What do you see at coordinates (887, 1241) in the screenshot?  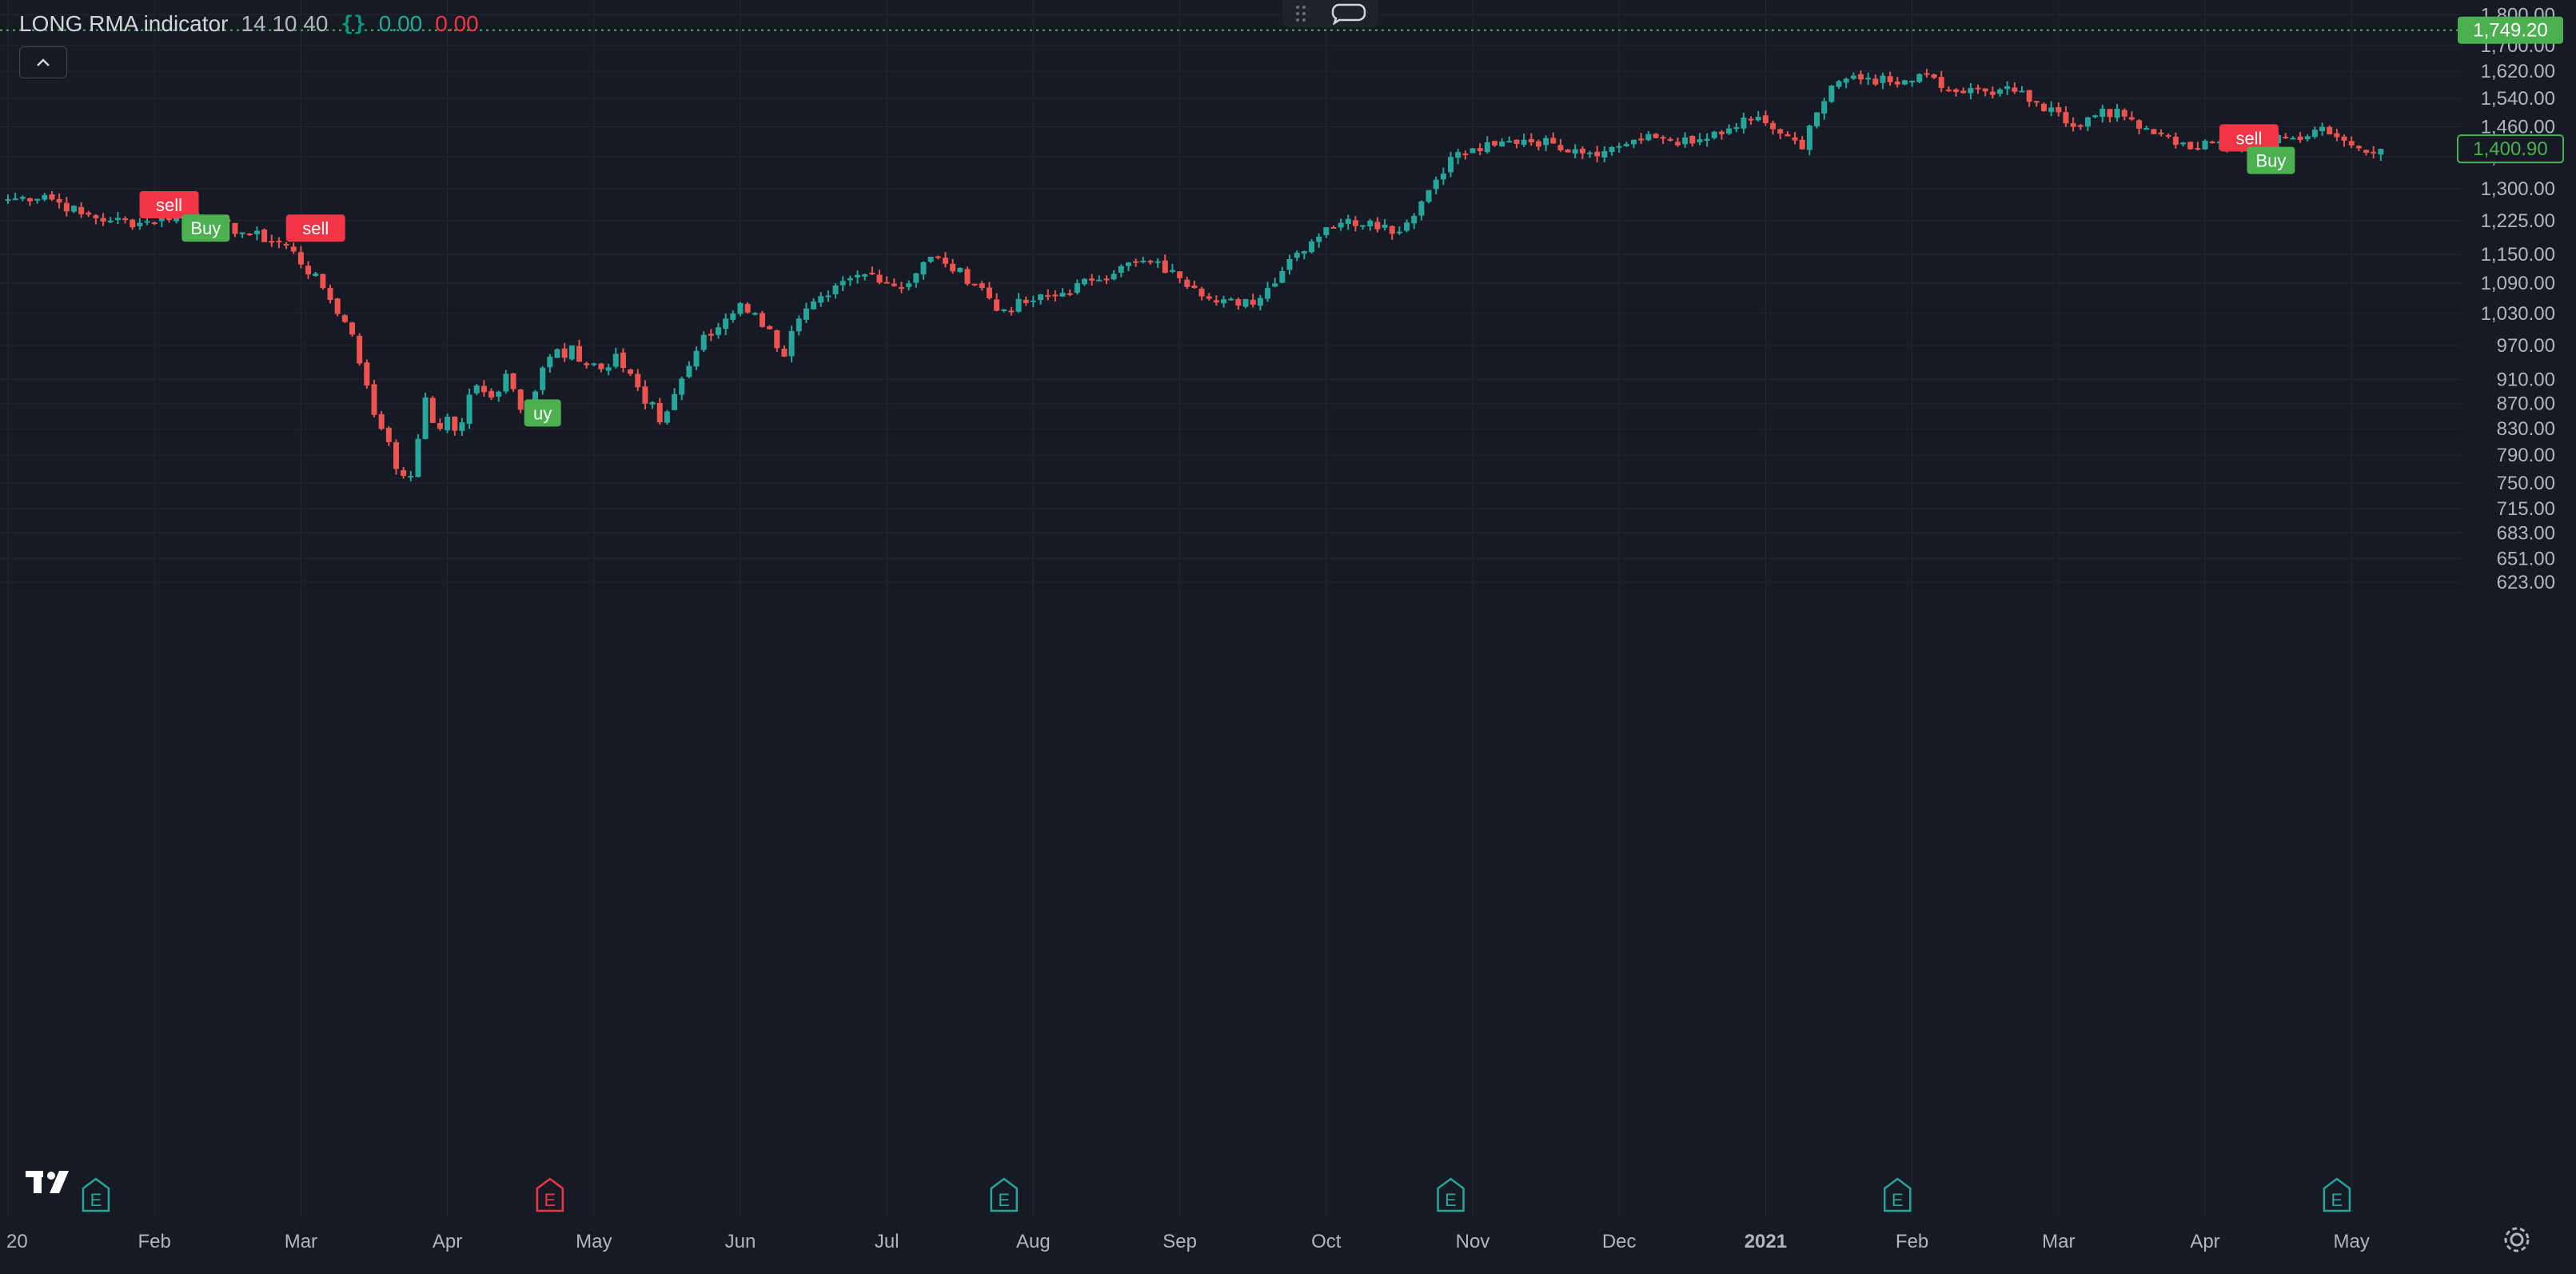 I see `time-axis-label: Jul` at bounding box center [887, 1241].